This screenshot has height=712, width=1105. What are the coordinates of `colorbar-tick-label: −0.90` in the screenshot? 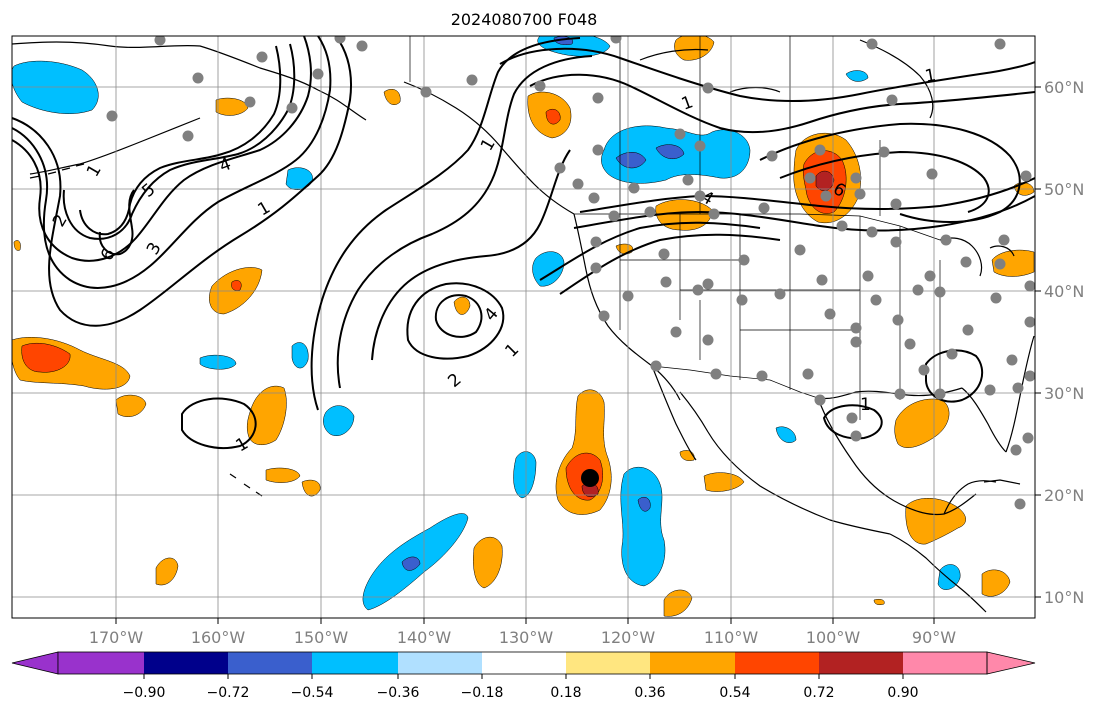 It's located at (144, 693).